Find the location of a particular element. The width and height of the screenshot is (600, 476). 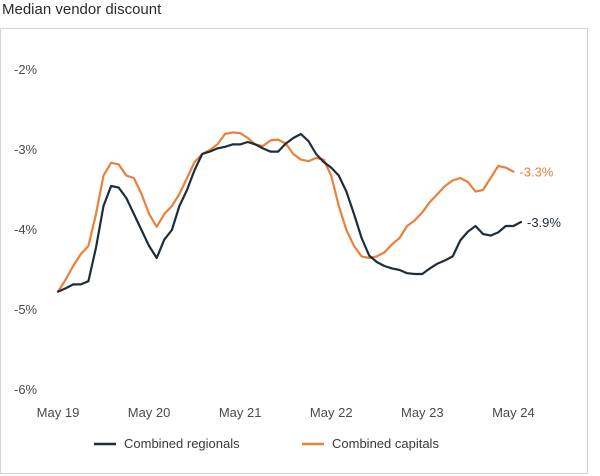

x-tick-label: May 20 is located at coordinates (149, 412).